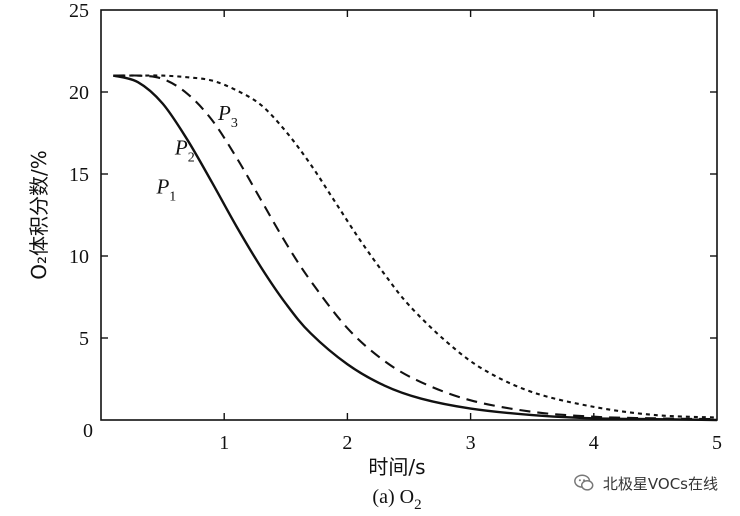 The height and width of the screenshot is (516, 740). I want to click on y-tick-label: 20, so click(79, 93).